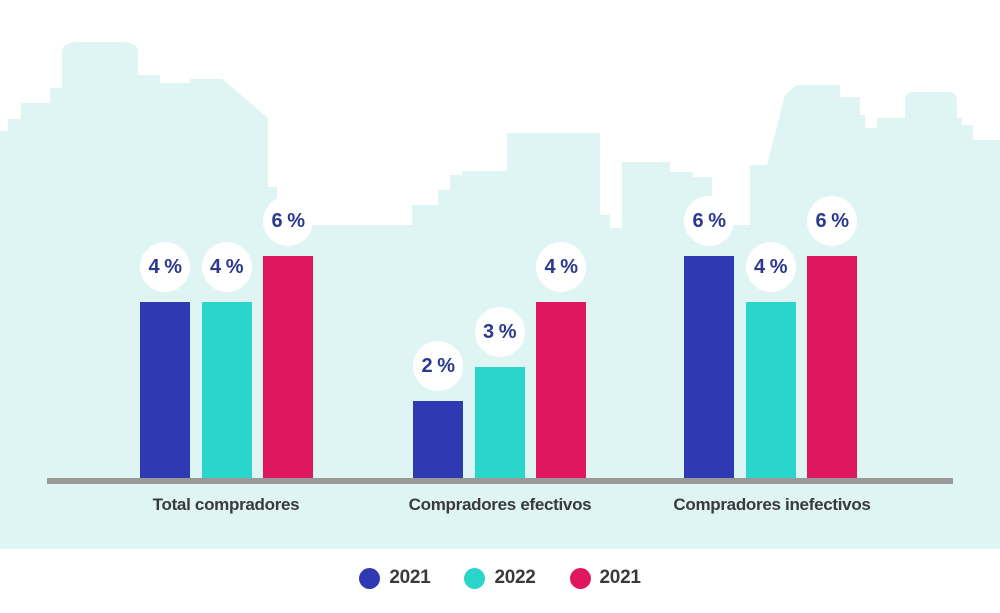  Describe the element at coordinates (770, 390) in the screenshot. I see `bar-2022-group3` at that location.